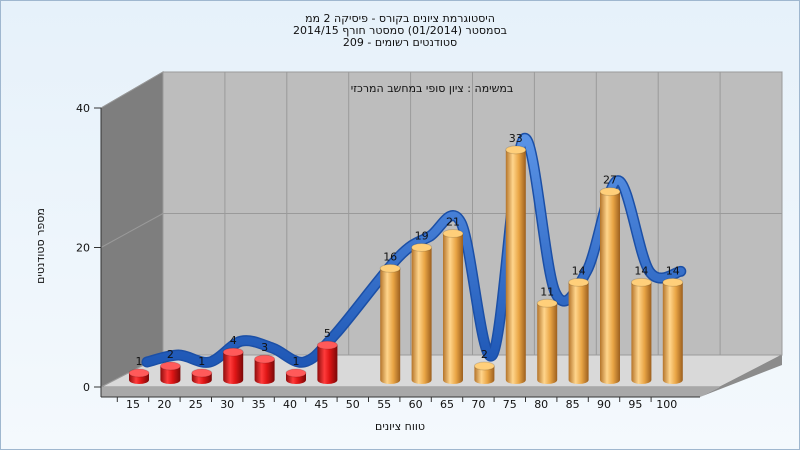 This screenshot has width=800, height=450. Describe the element at coordinates (516, 138) in the screenshot. I see `bar-value-label: 33` at that location.